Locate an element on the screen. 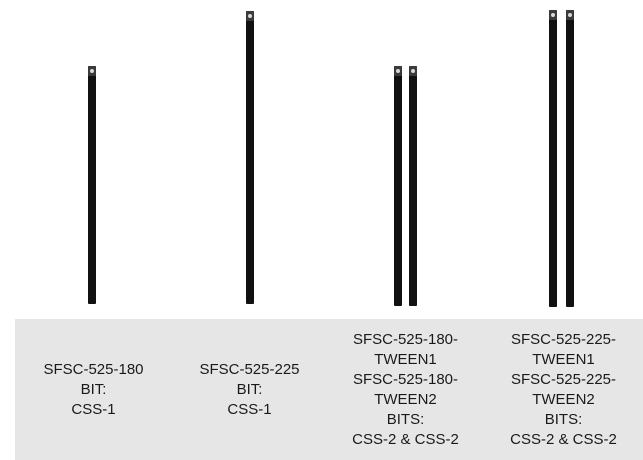  product-caption: SFSC-525-180 BIT: CSS-1 is located at coordinates (93, 389).